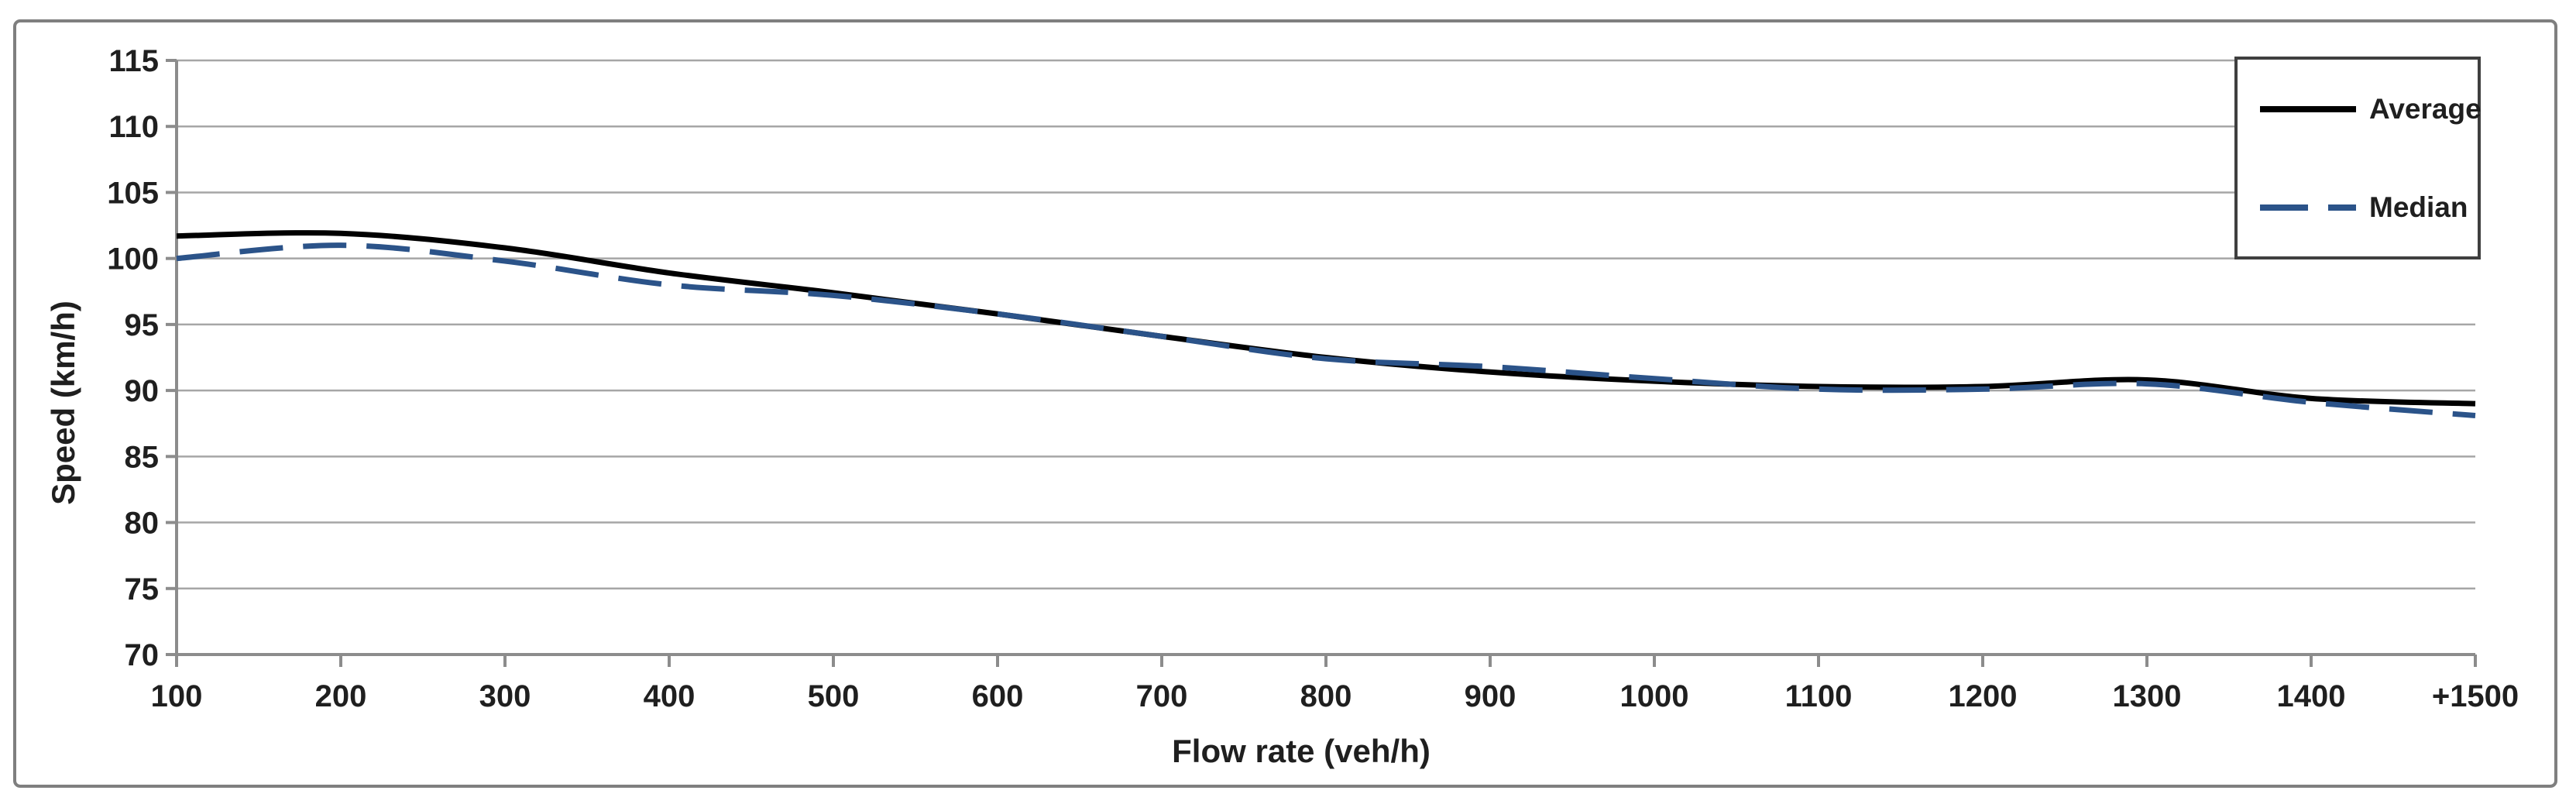 This screenshot has height=811, width=2576. I want to click on y-tick-label: 90, so click(142, 391).